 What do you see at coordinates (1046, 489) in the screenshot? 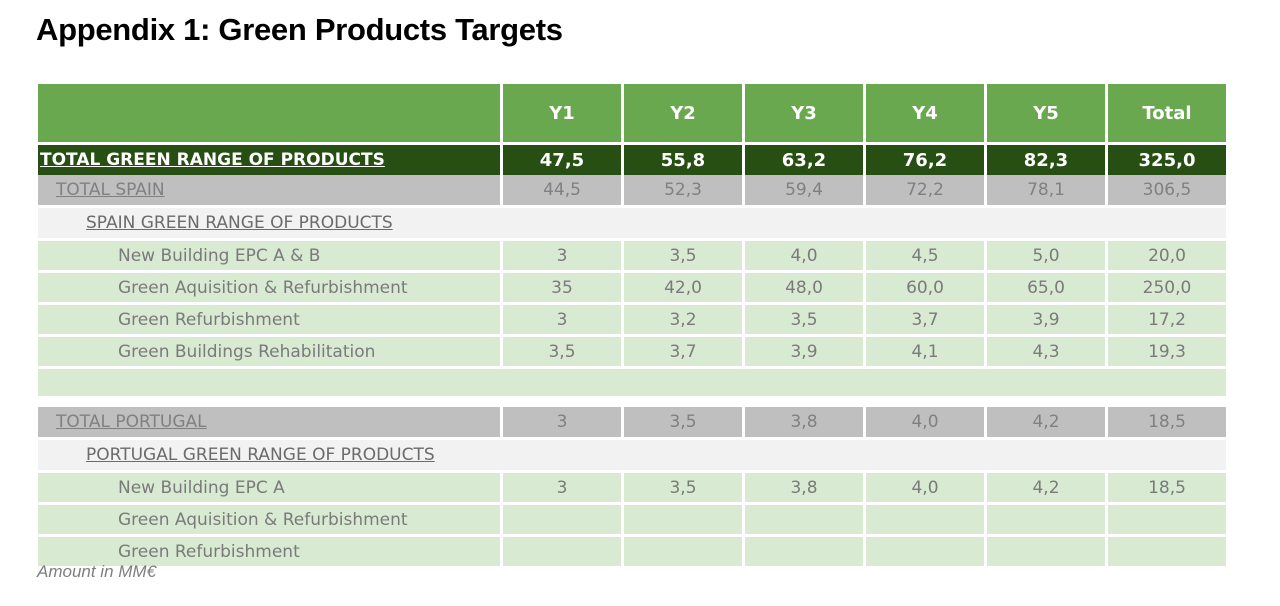
I see `table-cell: 4,2` at bounding box center [1046, 489].